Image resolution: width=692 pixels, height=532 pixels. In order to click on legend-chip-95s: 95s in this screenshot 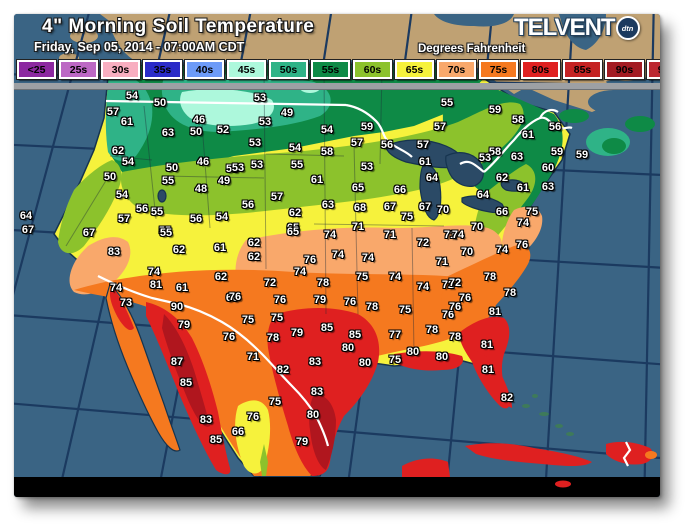, I will do `click(653, 69)`.